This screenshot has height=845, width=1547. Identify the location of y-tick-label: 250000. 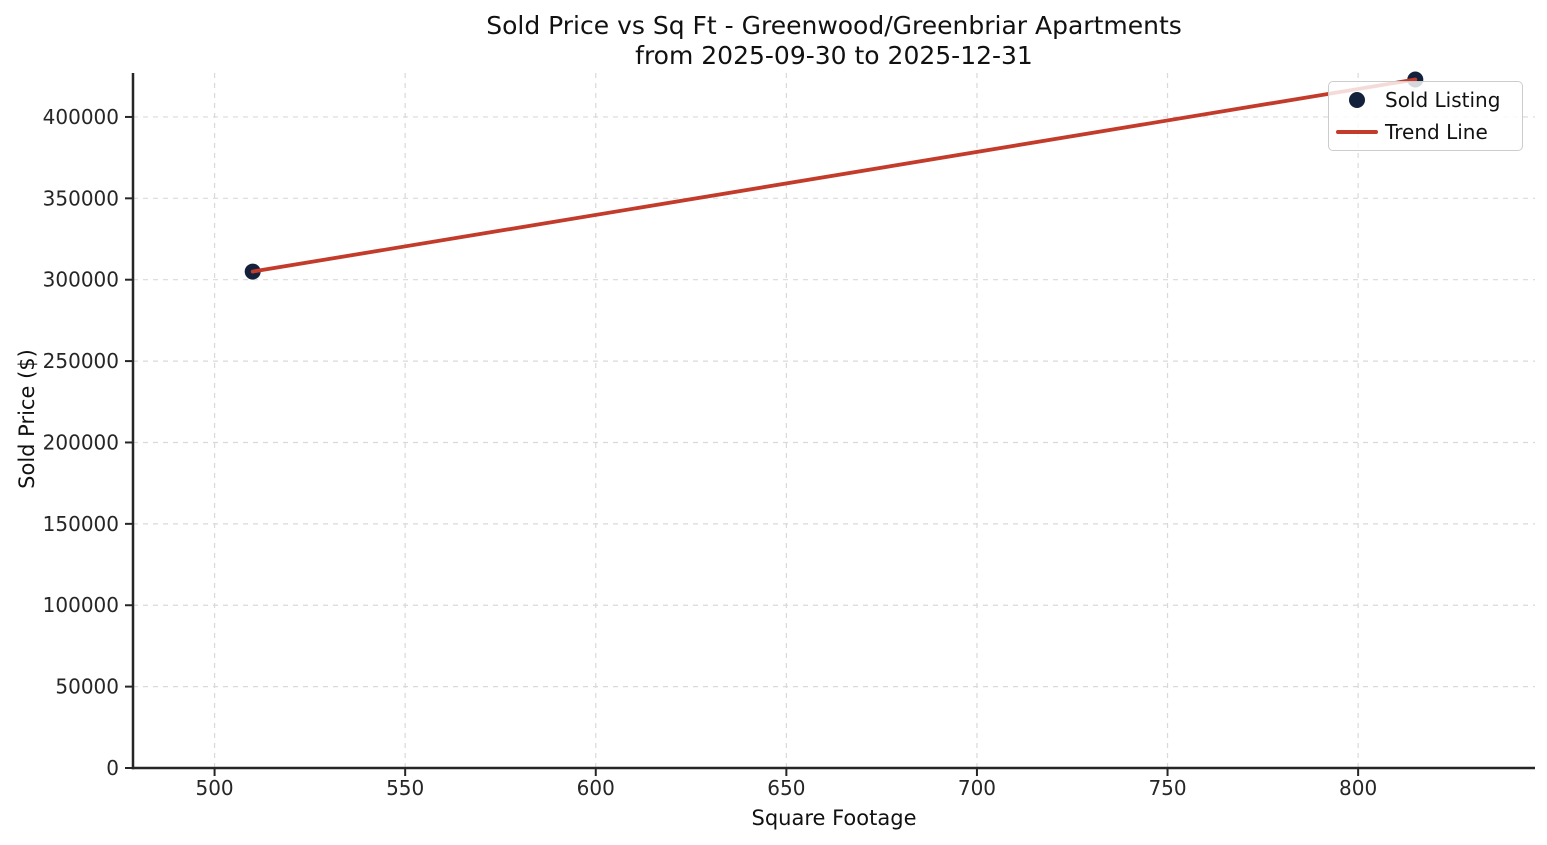
(81, 361).